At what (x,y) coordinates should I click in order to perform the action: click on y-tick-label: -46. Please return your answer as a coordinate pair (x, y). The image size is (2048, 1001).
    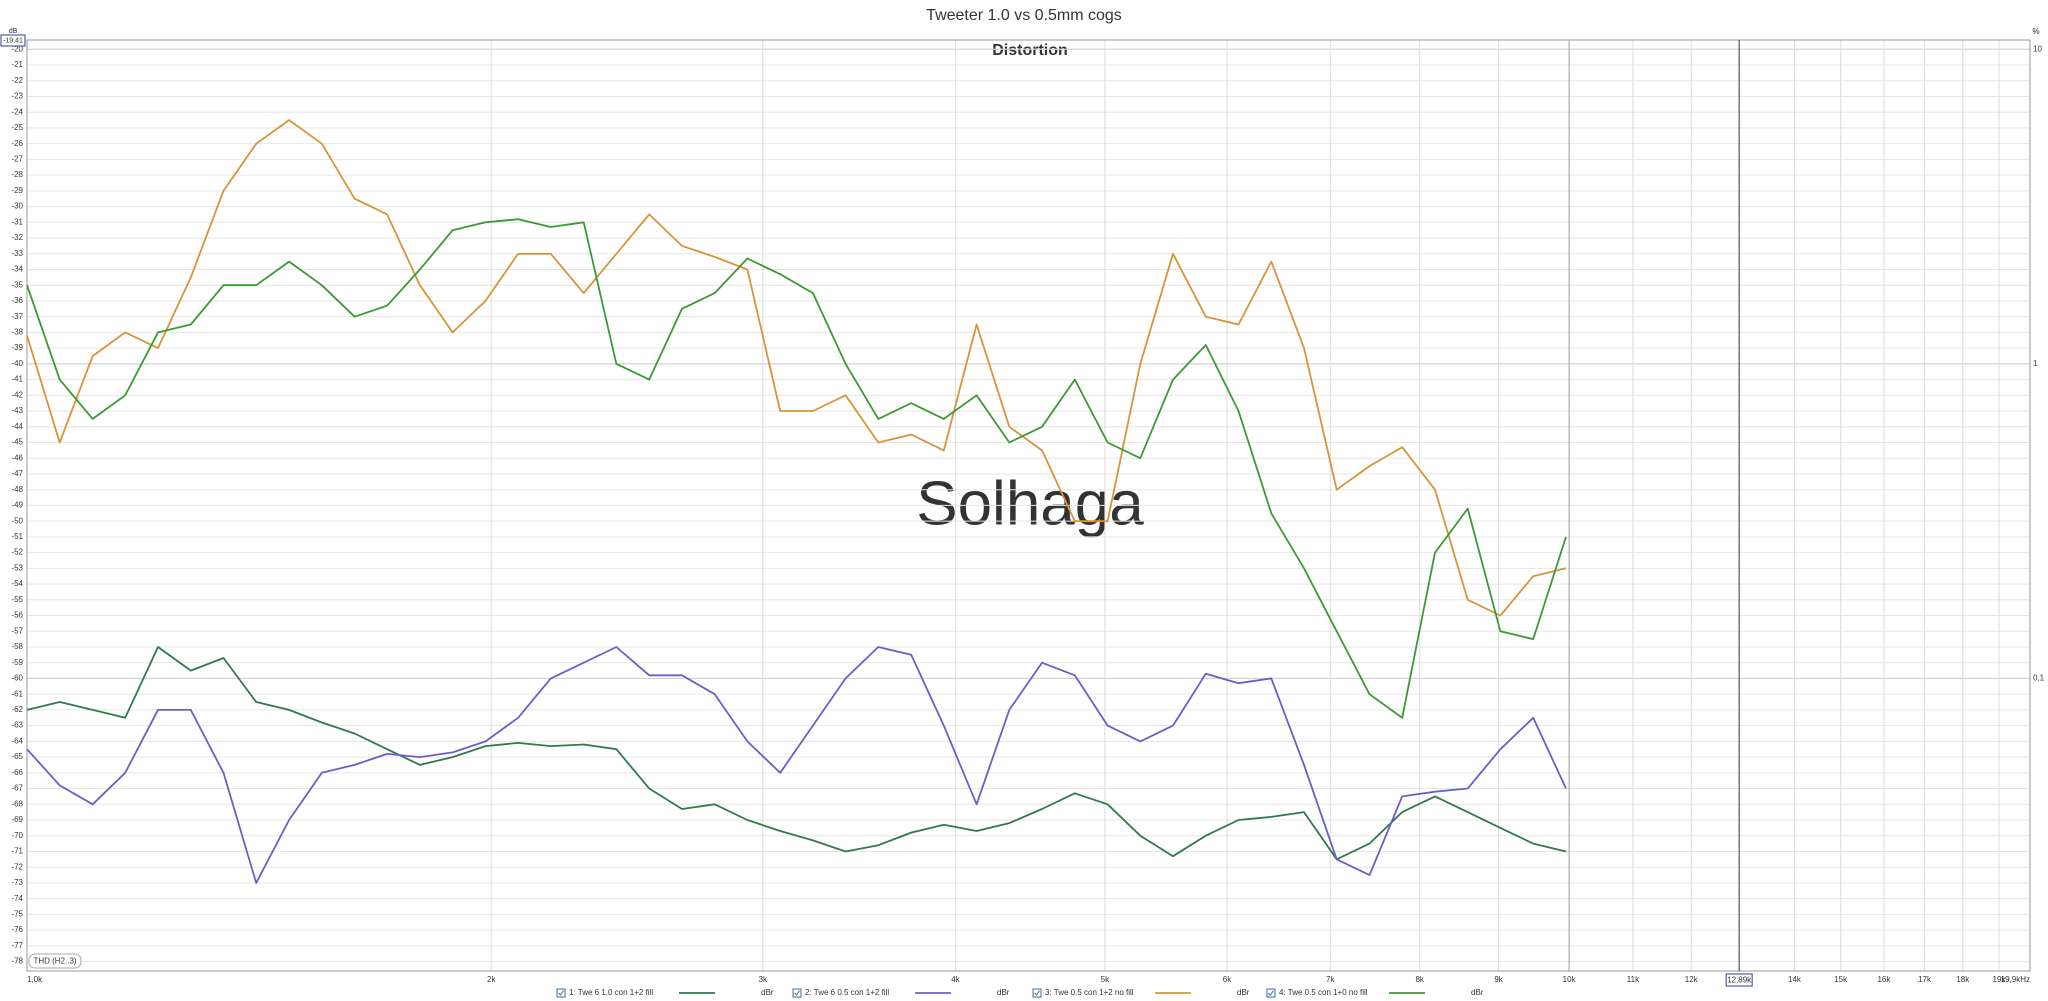
    Looking at the image, I should click on (17, 457).